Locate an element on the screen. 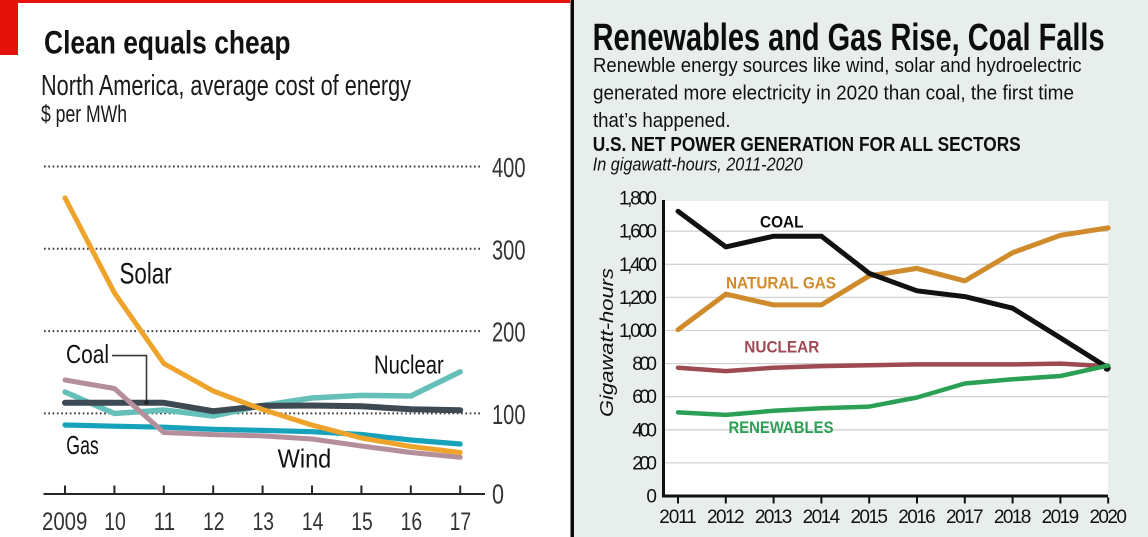  svg-text: 2012 is located at coordinates (726, 517).